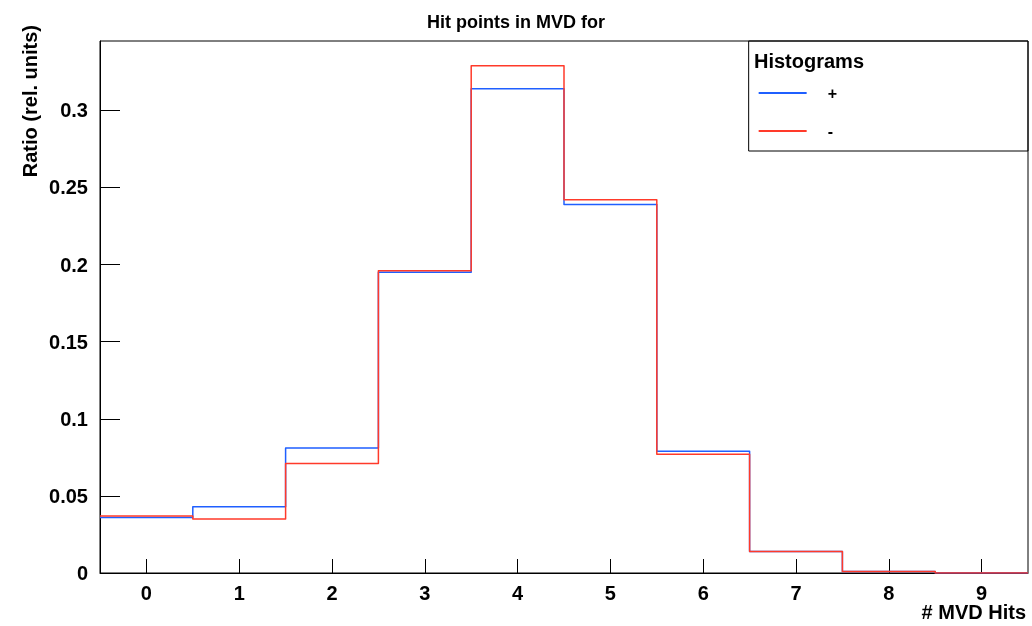  I want to click on x-tick-label: 6, so click(703, 593).